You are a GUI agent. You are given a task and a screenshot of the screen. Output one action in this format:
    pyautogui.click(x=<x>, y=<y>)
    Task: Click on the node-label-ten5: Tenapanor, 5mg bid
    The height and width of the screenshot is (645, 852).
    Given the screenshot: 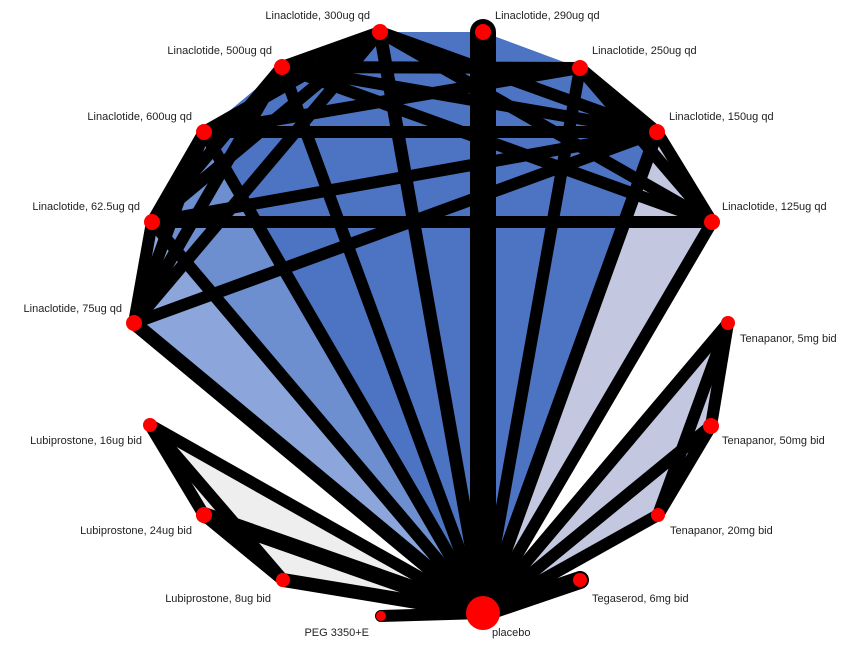 What is the action you would take?
    pyautogui.click(x=788, y=339)
    